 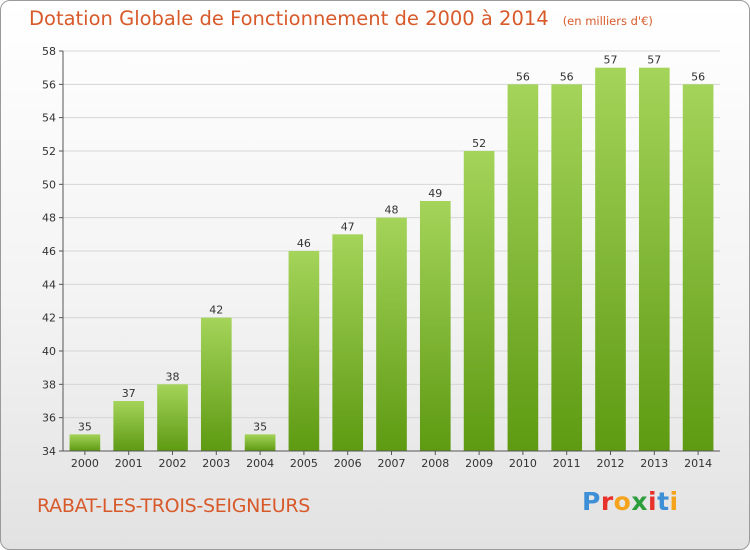 What do you see at coordinates (216, 463) in the screenshot?
I see `x-tick-label: 2003` at bounding box center [216, 463].